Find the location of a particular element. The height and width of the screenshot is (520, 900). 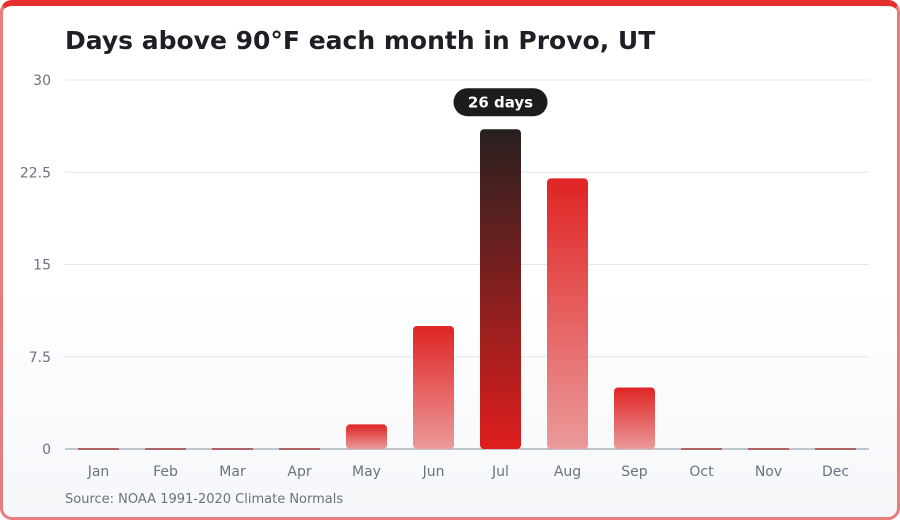

x-tick-label: May is located at coordinates (366, 472).